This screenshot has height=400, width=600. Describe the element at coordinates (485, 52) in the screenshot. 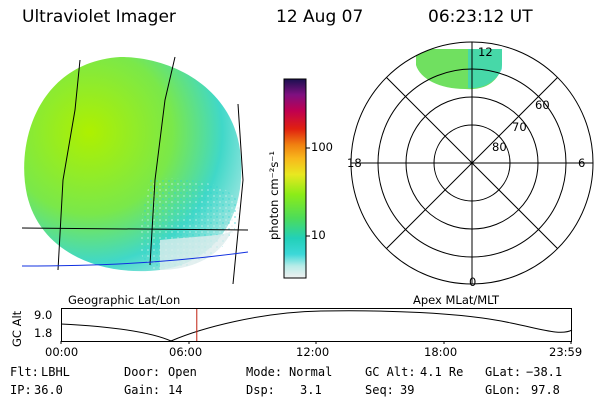

I see `mlt-label-12: 12` at that location.